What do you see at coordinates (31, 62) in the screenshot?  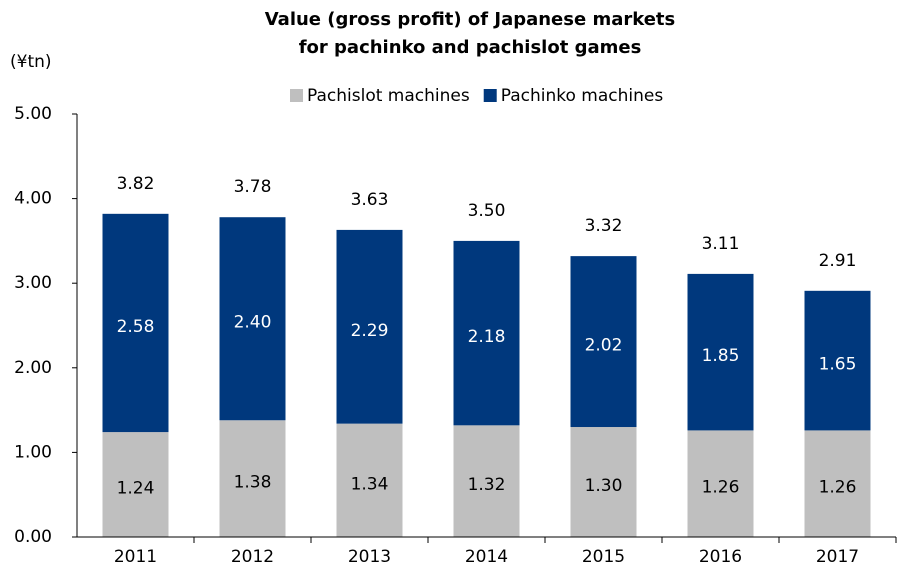 I see `y-axis-label: (¥tn)` at bounding box center [31, 62].